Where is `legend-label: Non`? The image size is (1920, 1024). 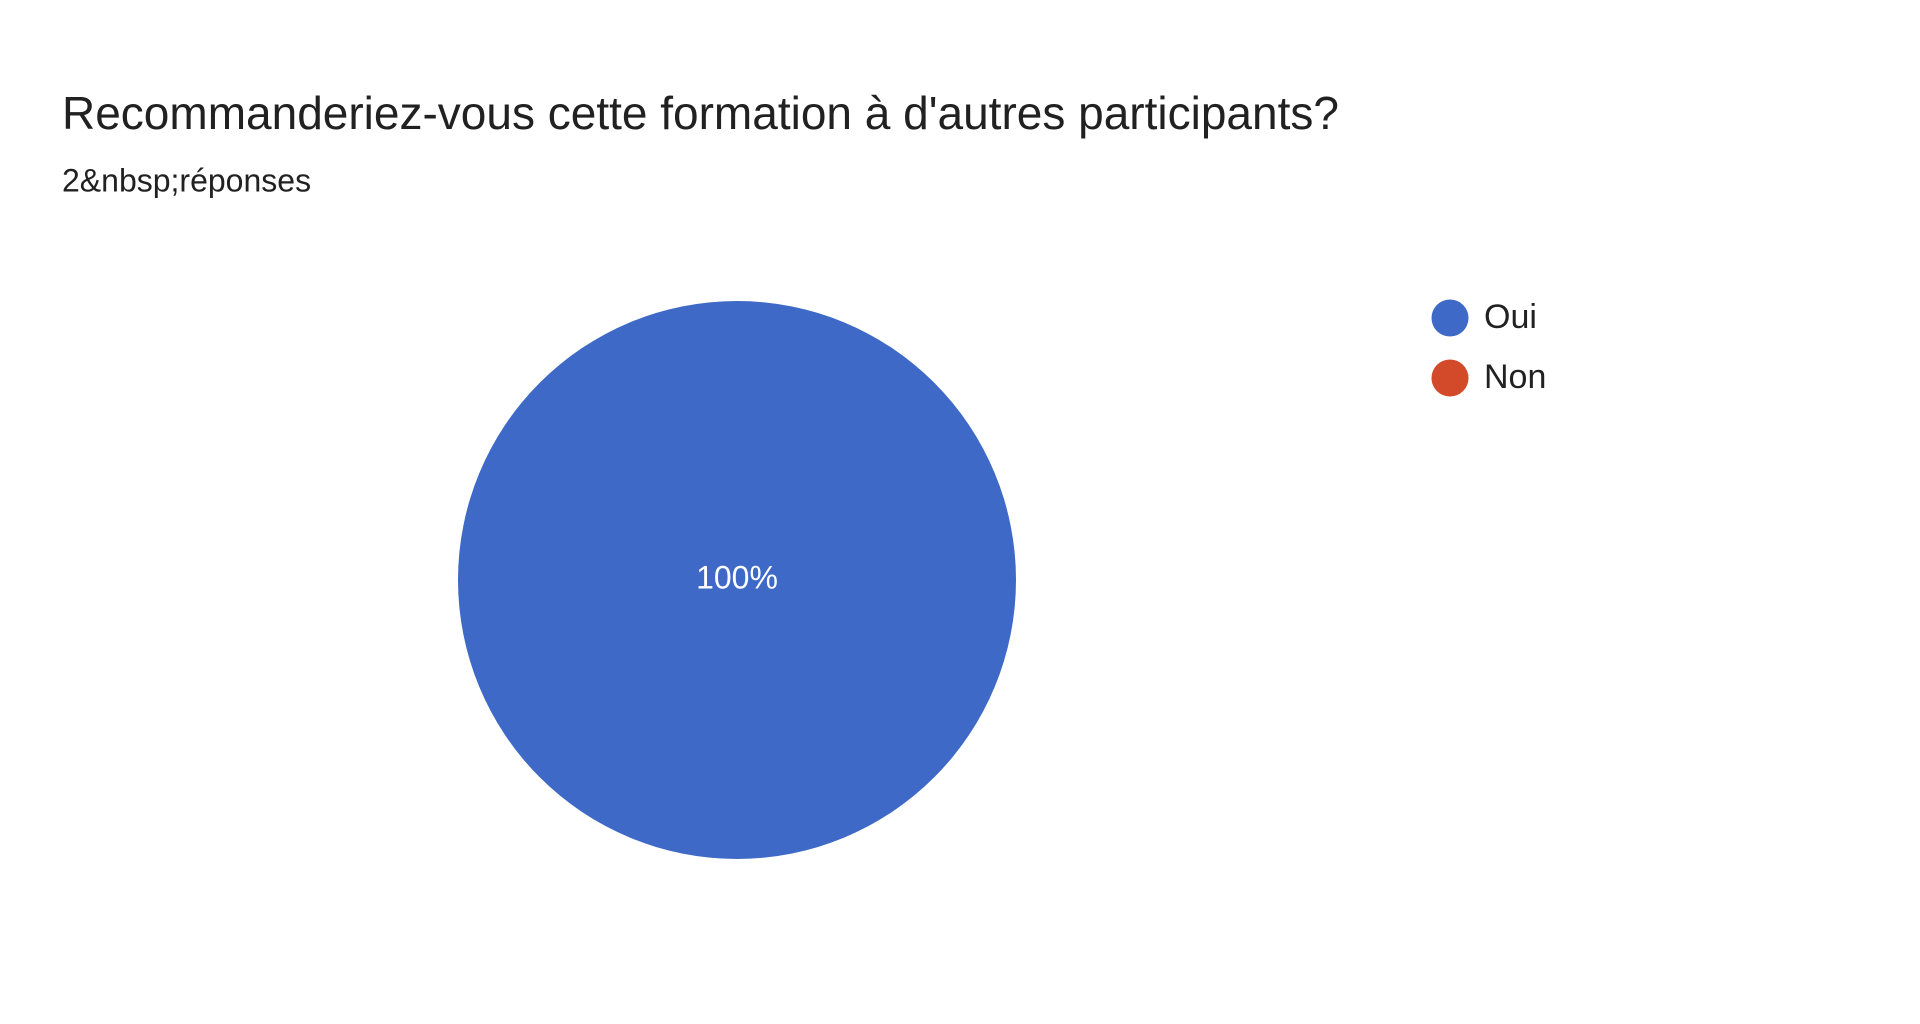 legend-label: Non is located at coordinates (1515, 377).